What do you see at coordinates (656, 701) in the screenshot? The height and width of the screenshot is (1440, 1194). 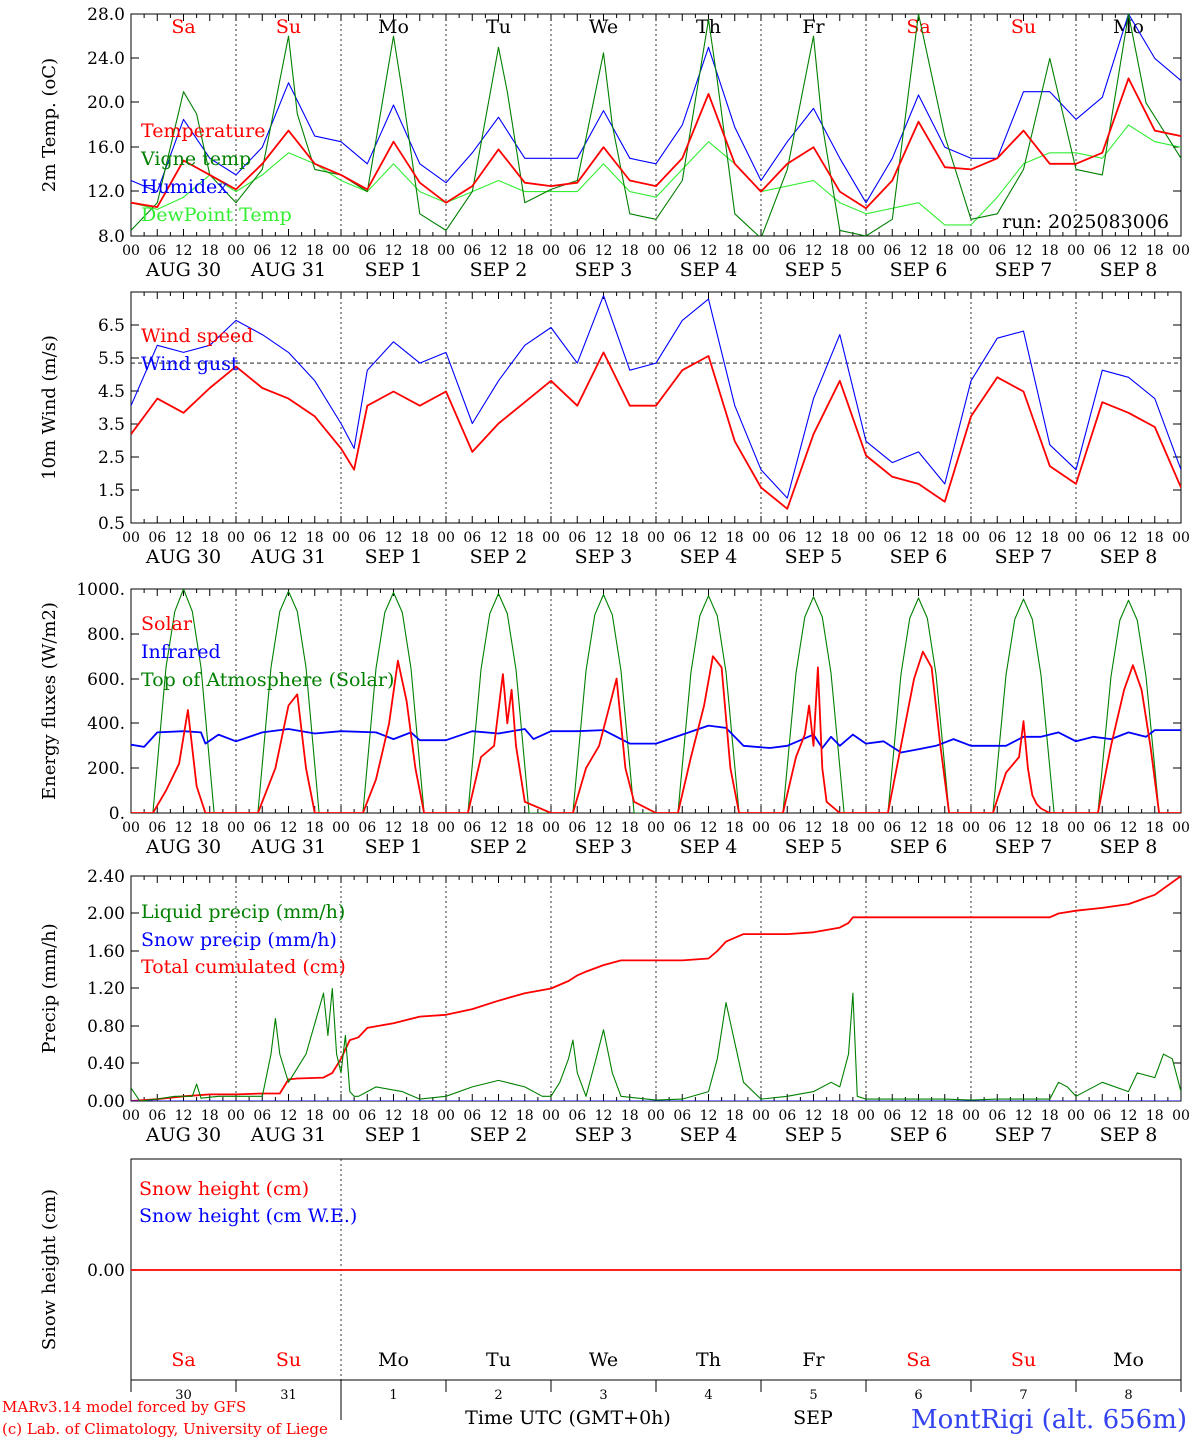 I see `series-line-top-of-atmosphere-solar` at bounding box center [656, 701].